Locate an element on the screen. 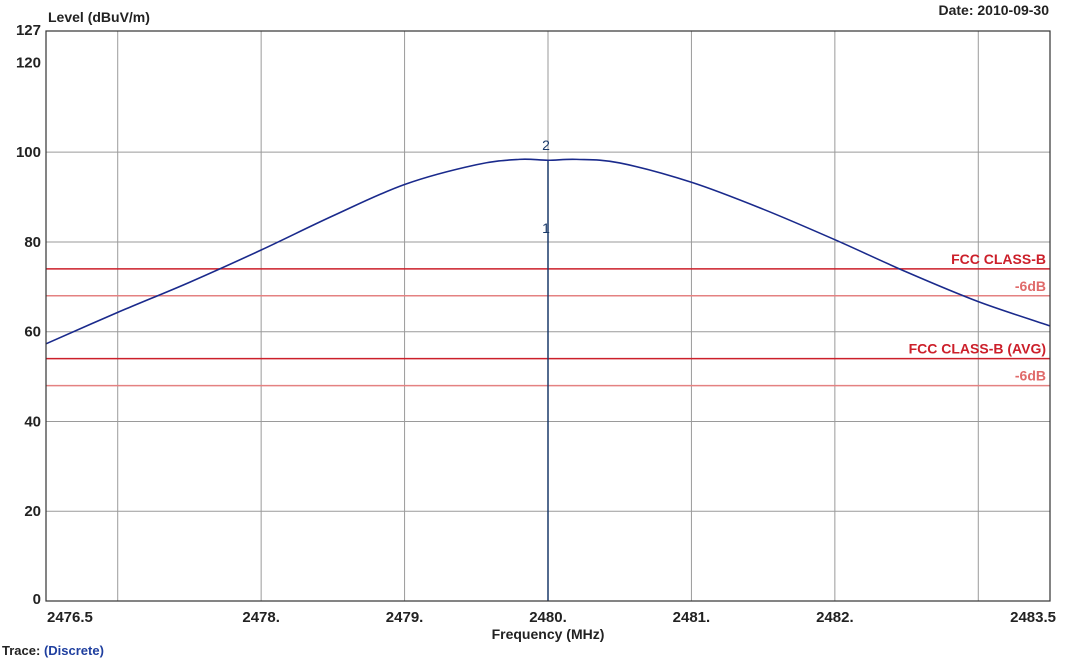 The height and width of the screenshot is (658, 1070). x-tick-label: 2483.5 is located at coordinates (1033, 617).